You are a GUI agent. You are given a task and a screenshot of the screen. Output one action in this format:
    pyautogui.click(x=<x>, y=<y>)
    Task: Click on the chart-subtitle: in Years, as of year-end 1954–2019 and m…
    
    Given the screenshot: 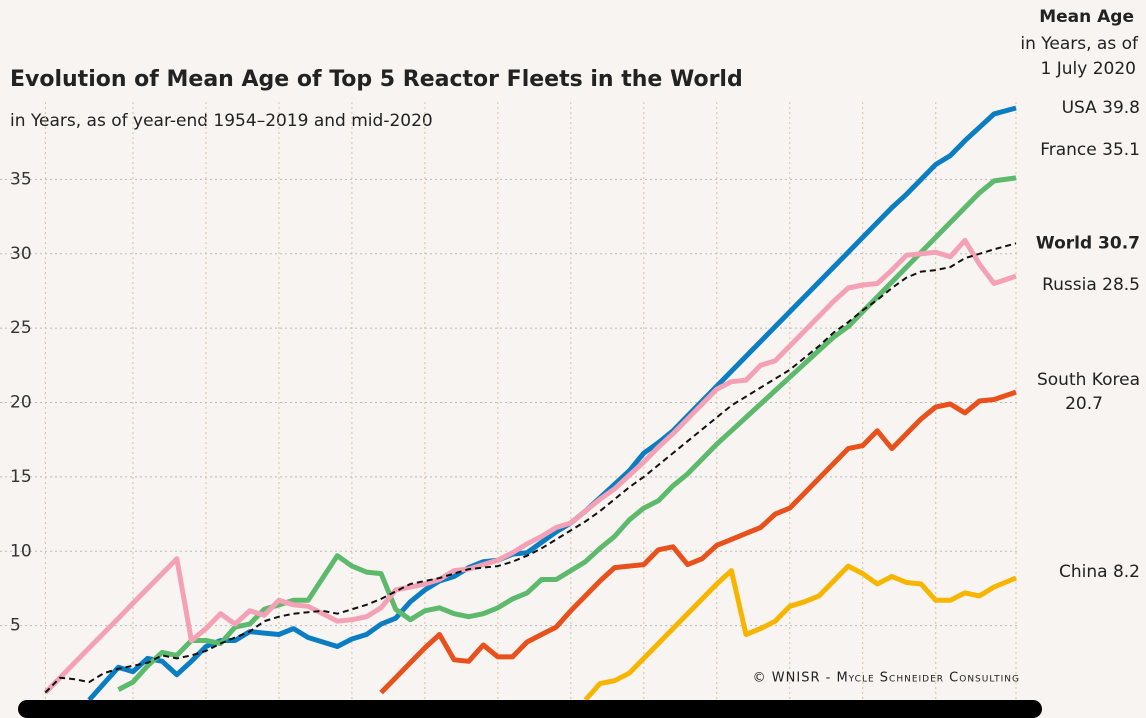 What is the action you would take?
    pyautogui.click(x=221, y=121)
    